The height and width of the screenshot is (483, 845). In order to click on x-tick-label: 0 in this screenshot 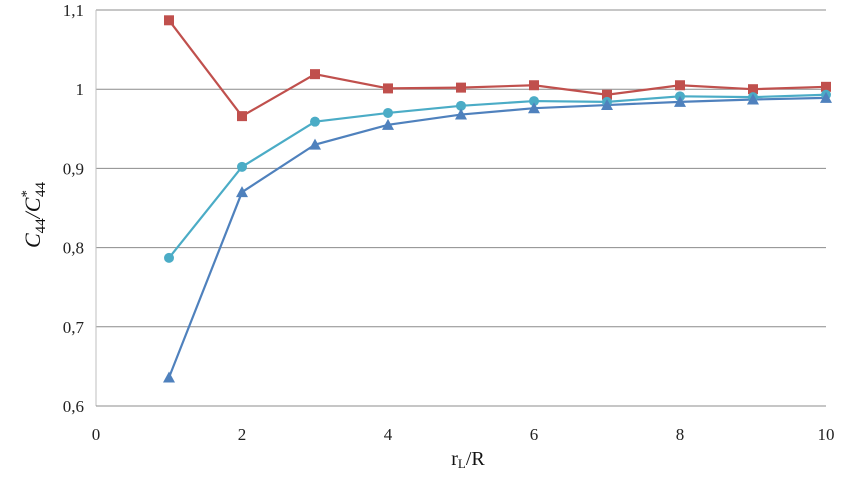, I will do `click(96, 434)`.